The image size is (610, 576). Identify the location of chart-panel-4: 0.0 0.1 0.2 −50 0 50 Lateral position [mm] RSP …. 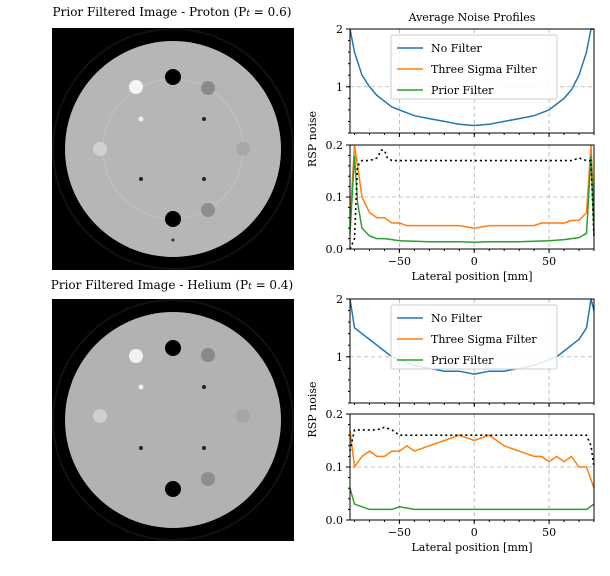
(450, 467).